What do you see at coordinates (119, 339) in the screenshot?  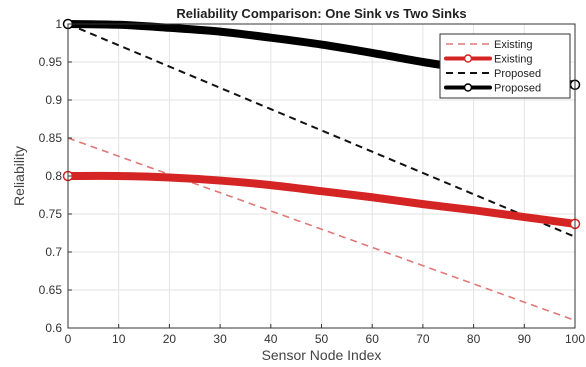 I see `x-tick-label: 10` at bounding box center [119, 339].